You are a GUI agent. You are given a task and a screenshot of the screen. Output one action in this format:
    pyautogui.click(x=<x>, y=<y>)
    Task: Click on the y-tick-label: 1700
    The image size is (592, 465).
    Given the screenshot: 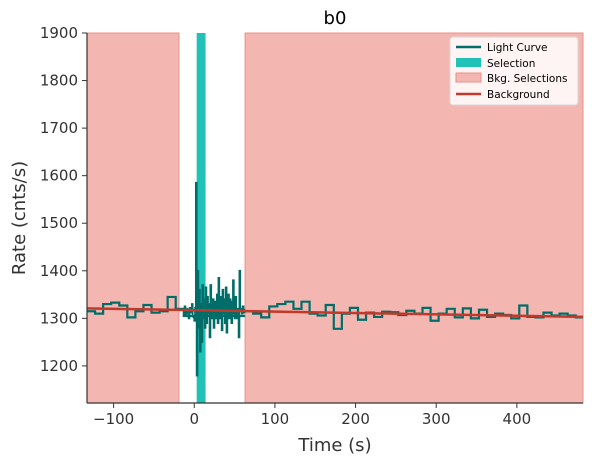 What is the action you would take?
    pyautogui.click(x=59, y=128)
    